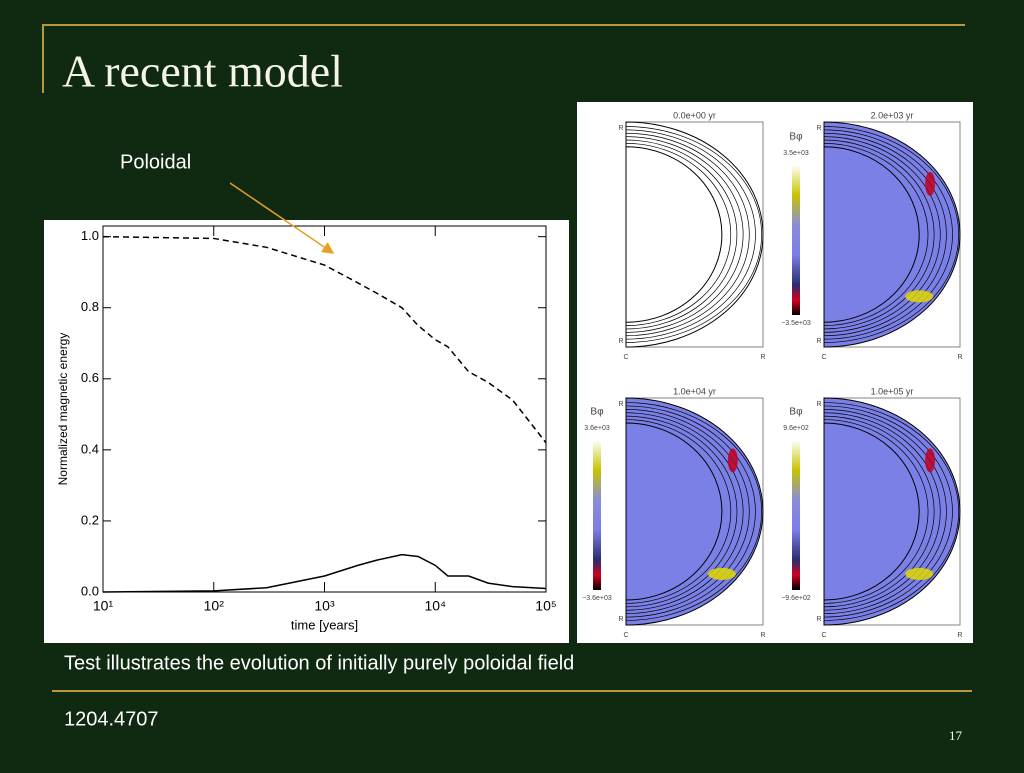  Describe the element at coordinates (90, 306) in the screenshot. I see `y-tick-label: 0.8` at that location.